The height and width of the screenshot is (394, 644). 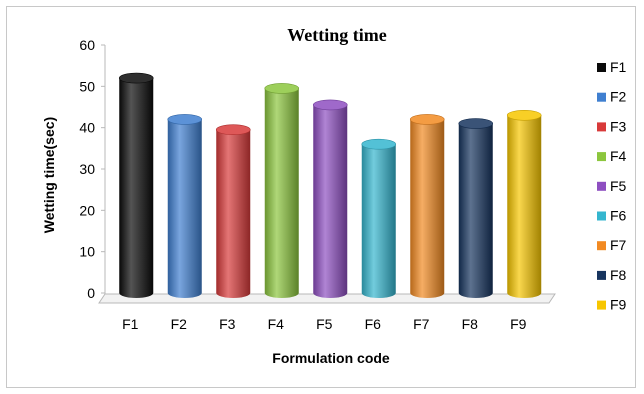 What do you see at coordinates (87, 128) in the screenshot?
I see `y-tick-label: 40` at bounding box center [87, 128].